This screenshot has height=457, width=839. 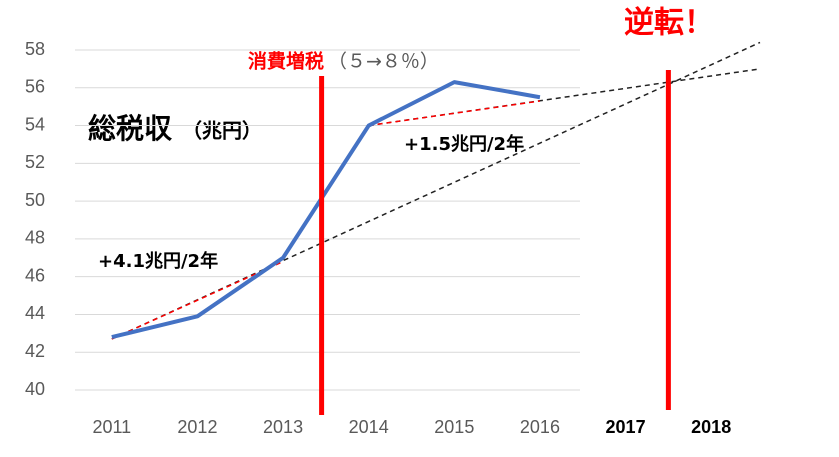 I want to click on x-tick-label: 2014, so click(x=369, y=427).